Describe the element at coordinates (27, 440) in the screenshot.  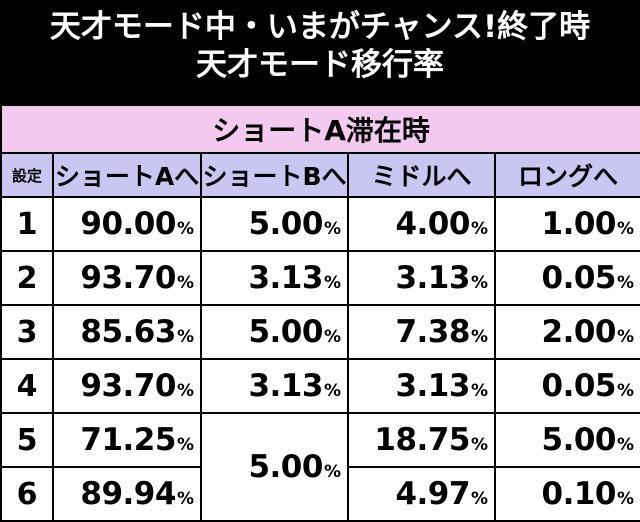
I see `setting-label: 5` at that location.